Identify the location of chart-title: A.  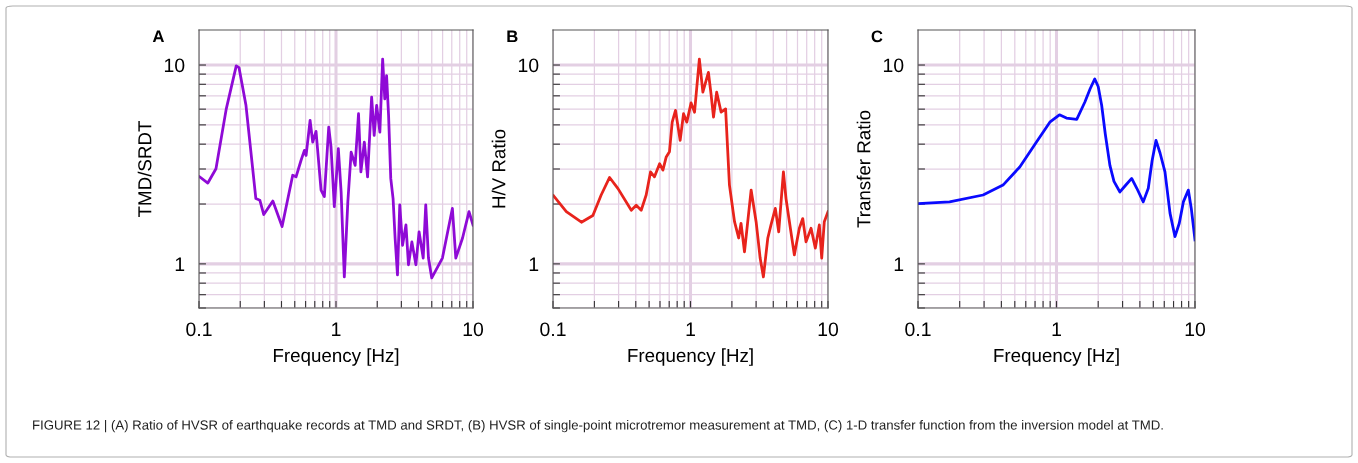
(158, 36).